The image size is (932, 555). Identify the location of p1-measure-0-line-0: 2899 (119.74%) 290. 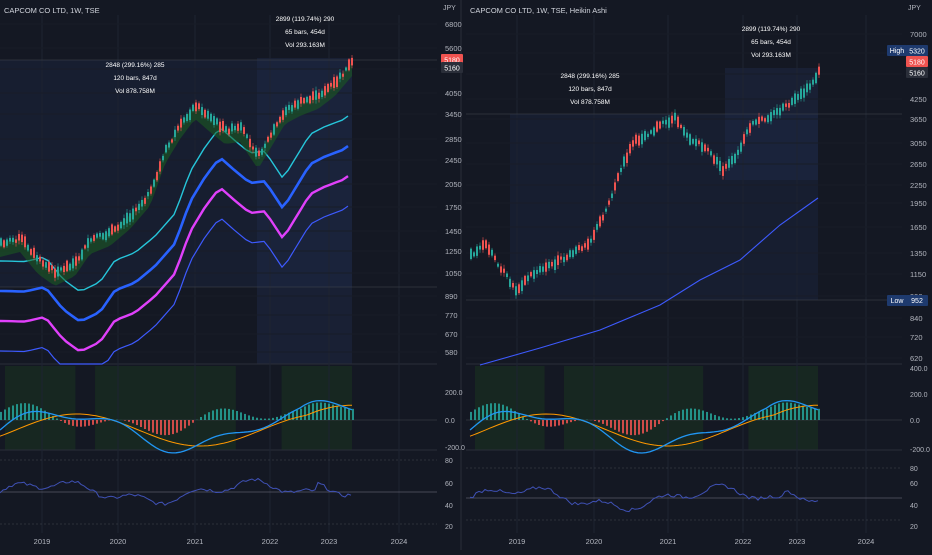
(305, 19).